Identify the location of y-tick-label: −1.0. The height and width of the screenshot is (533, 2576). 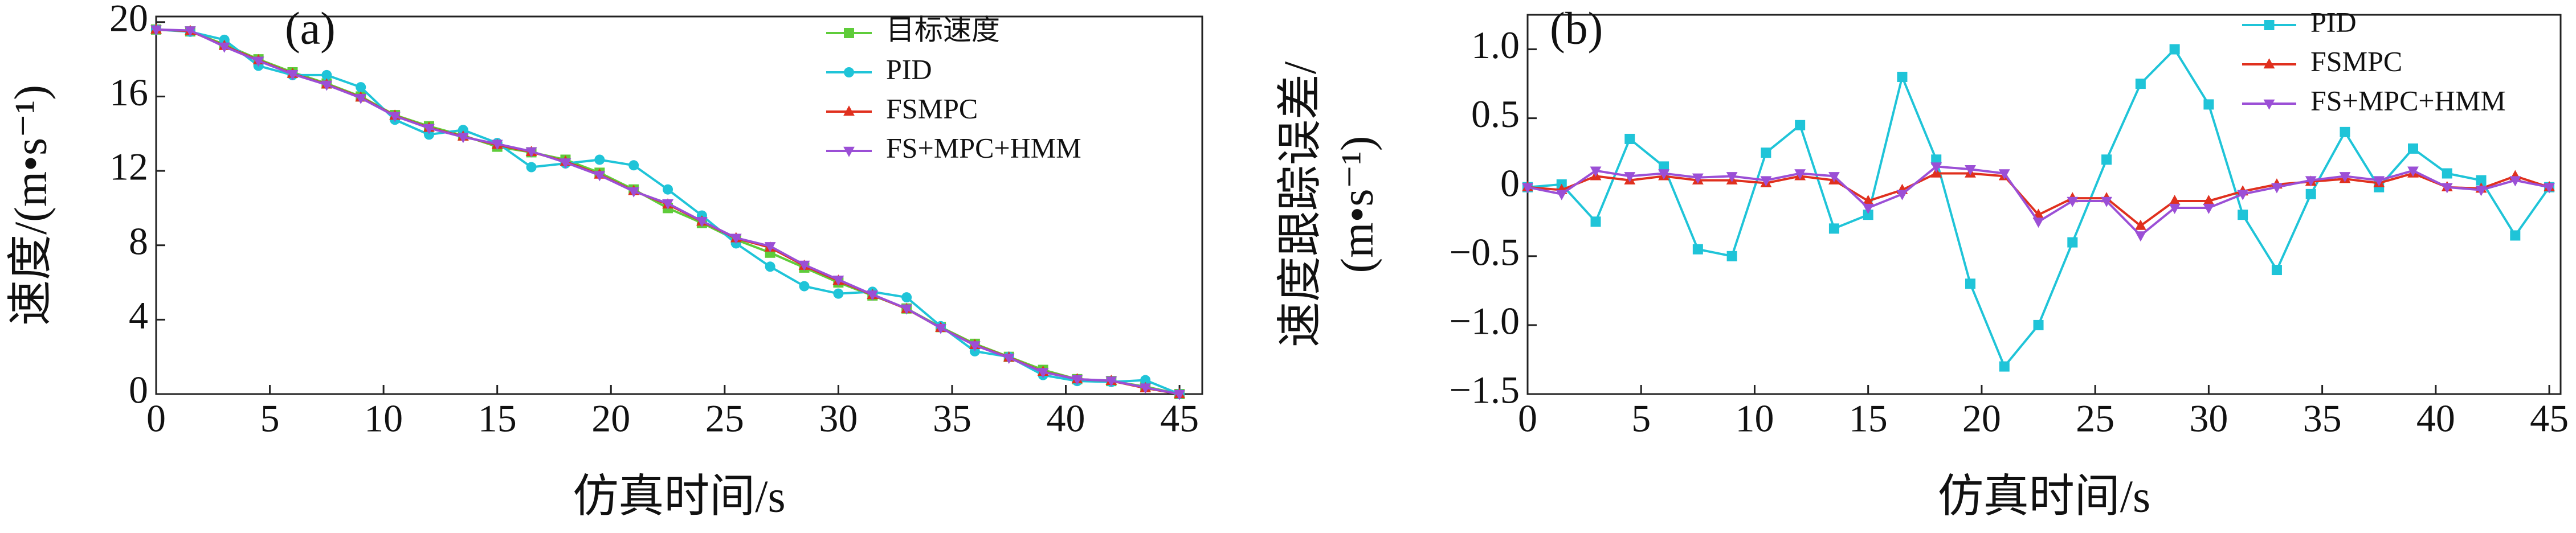
(1485, 321).